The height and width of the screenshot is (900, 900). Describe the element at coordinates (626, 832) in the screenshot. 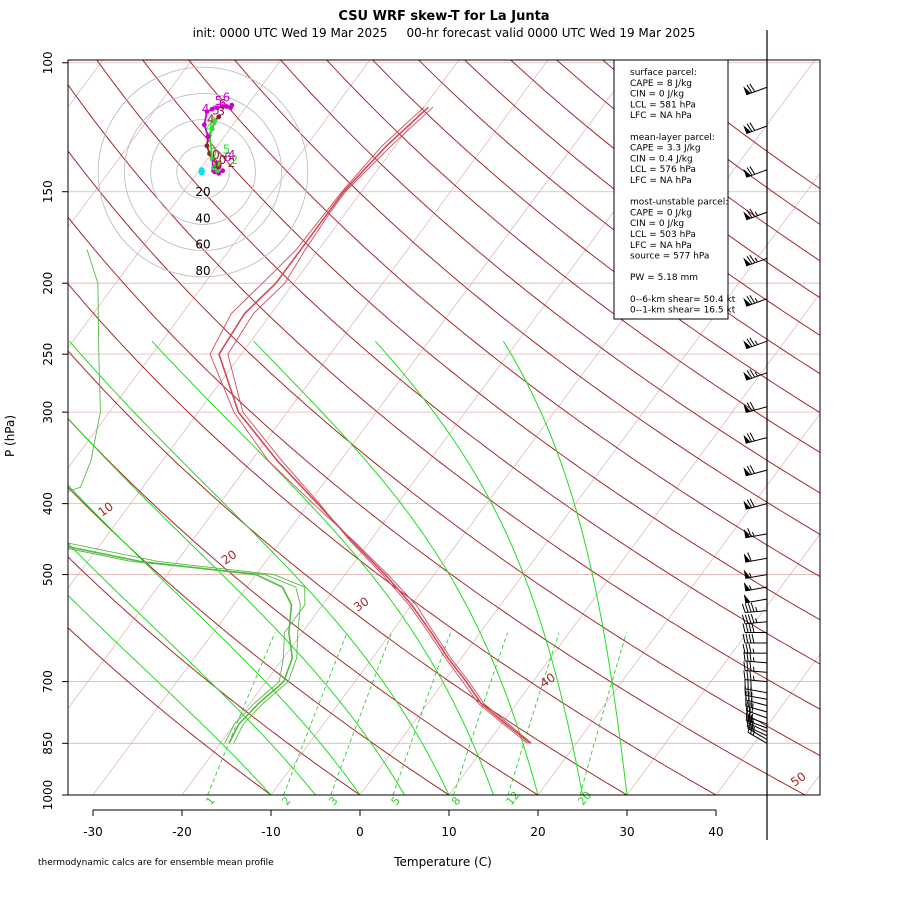

I see `x-tick-label: 30` at that location.